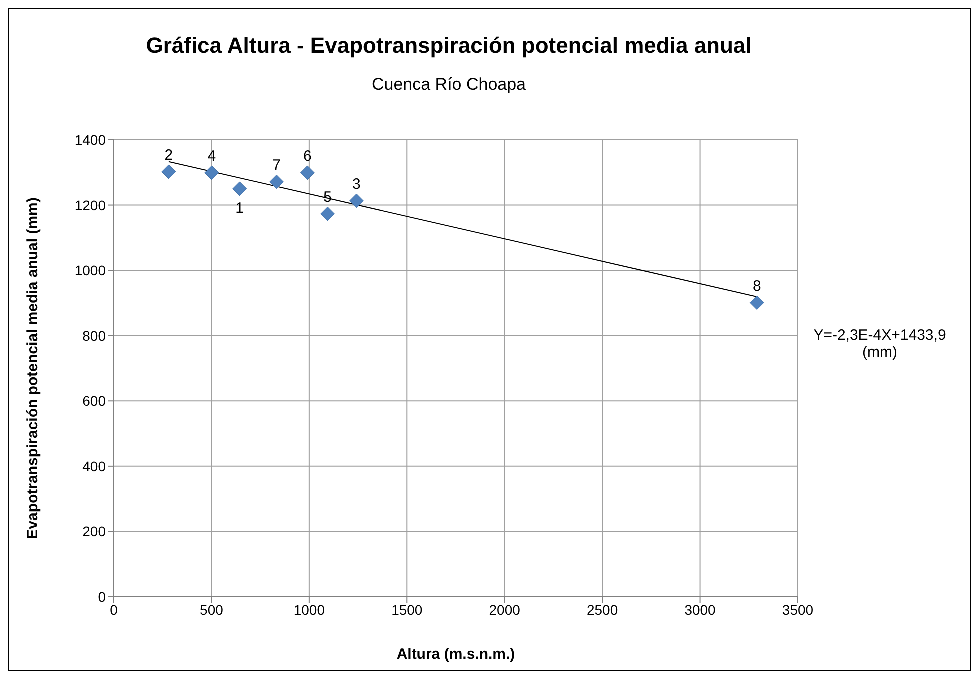 This screenshot has width=979, height=679. Describe the element at coordinates (757, 286) in the screenshot. I see `annotation: 8` at that location.